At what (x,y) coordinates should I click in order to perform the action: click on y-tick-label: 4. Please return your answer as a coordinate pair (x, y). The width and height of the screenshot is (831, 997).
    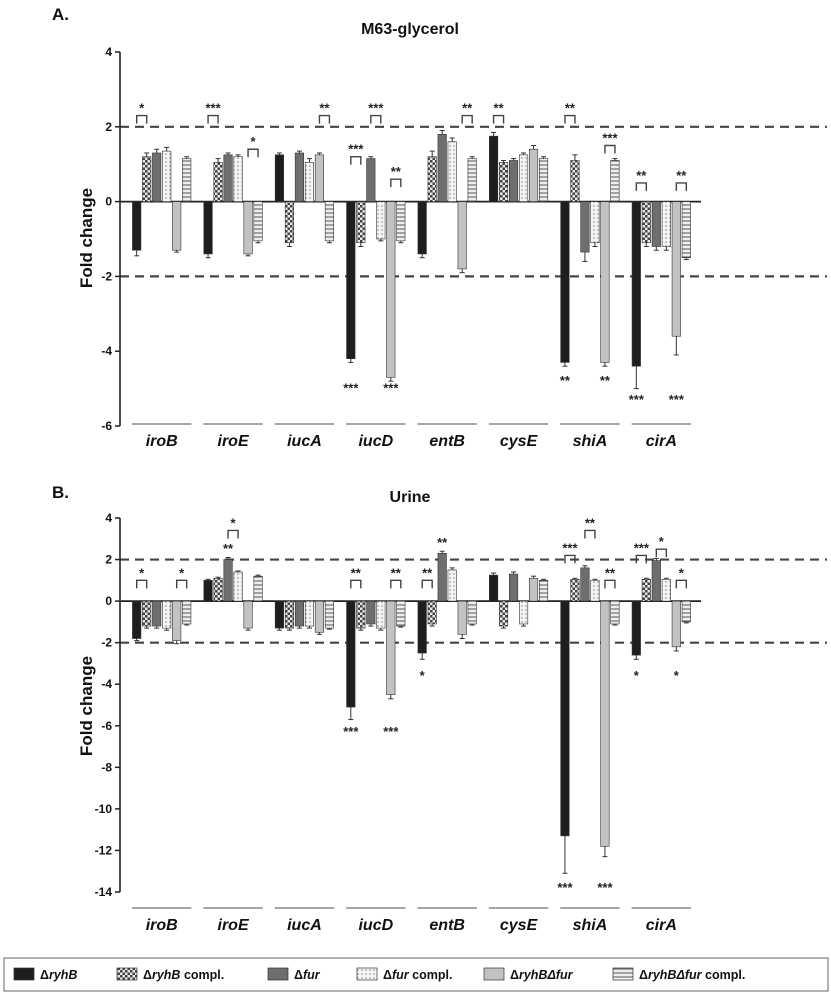
    Looking at the image, I should click on (108, 518).